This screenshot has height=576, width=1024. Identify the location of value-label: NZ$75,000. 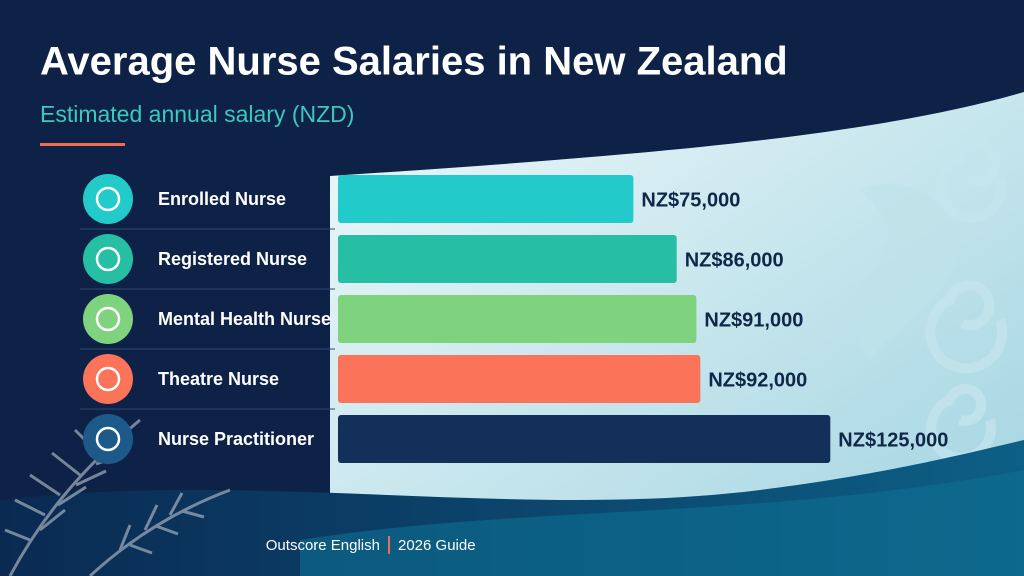
(690, 200).